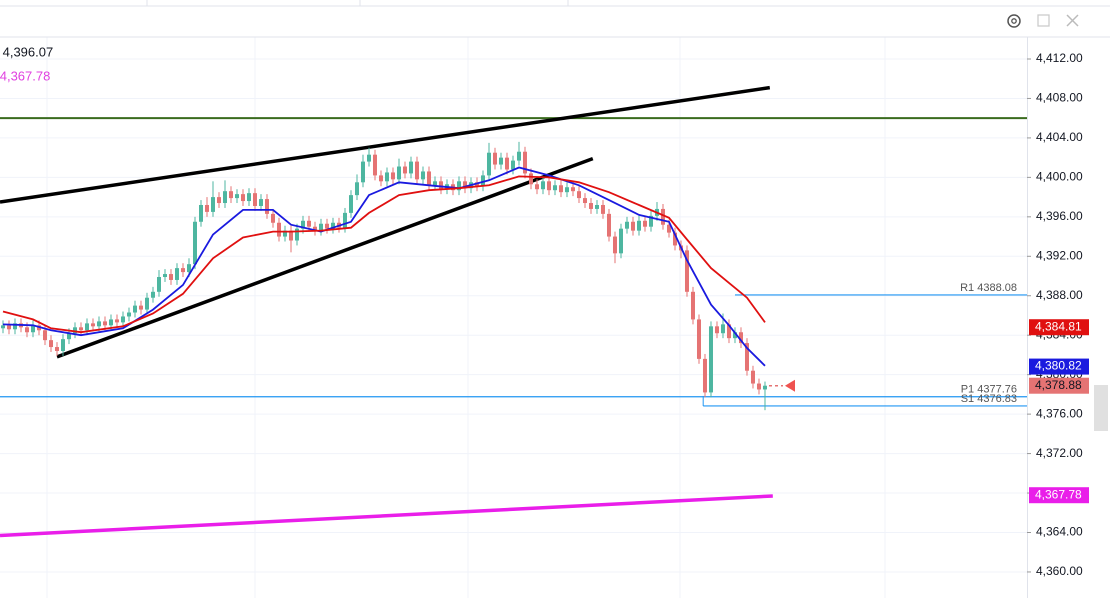  I want to click on maximize-icon, so click(1043, 20).